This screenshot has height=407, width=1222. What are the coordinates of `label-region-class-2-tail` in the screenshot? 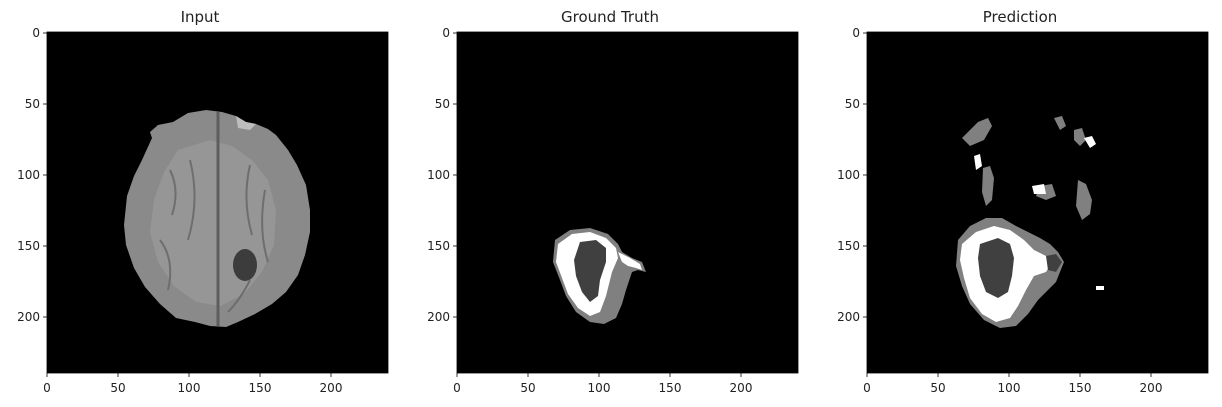 It's located at (630, 261).